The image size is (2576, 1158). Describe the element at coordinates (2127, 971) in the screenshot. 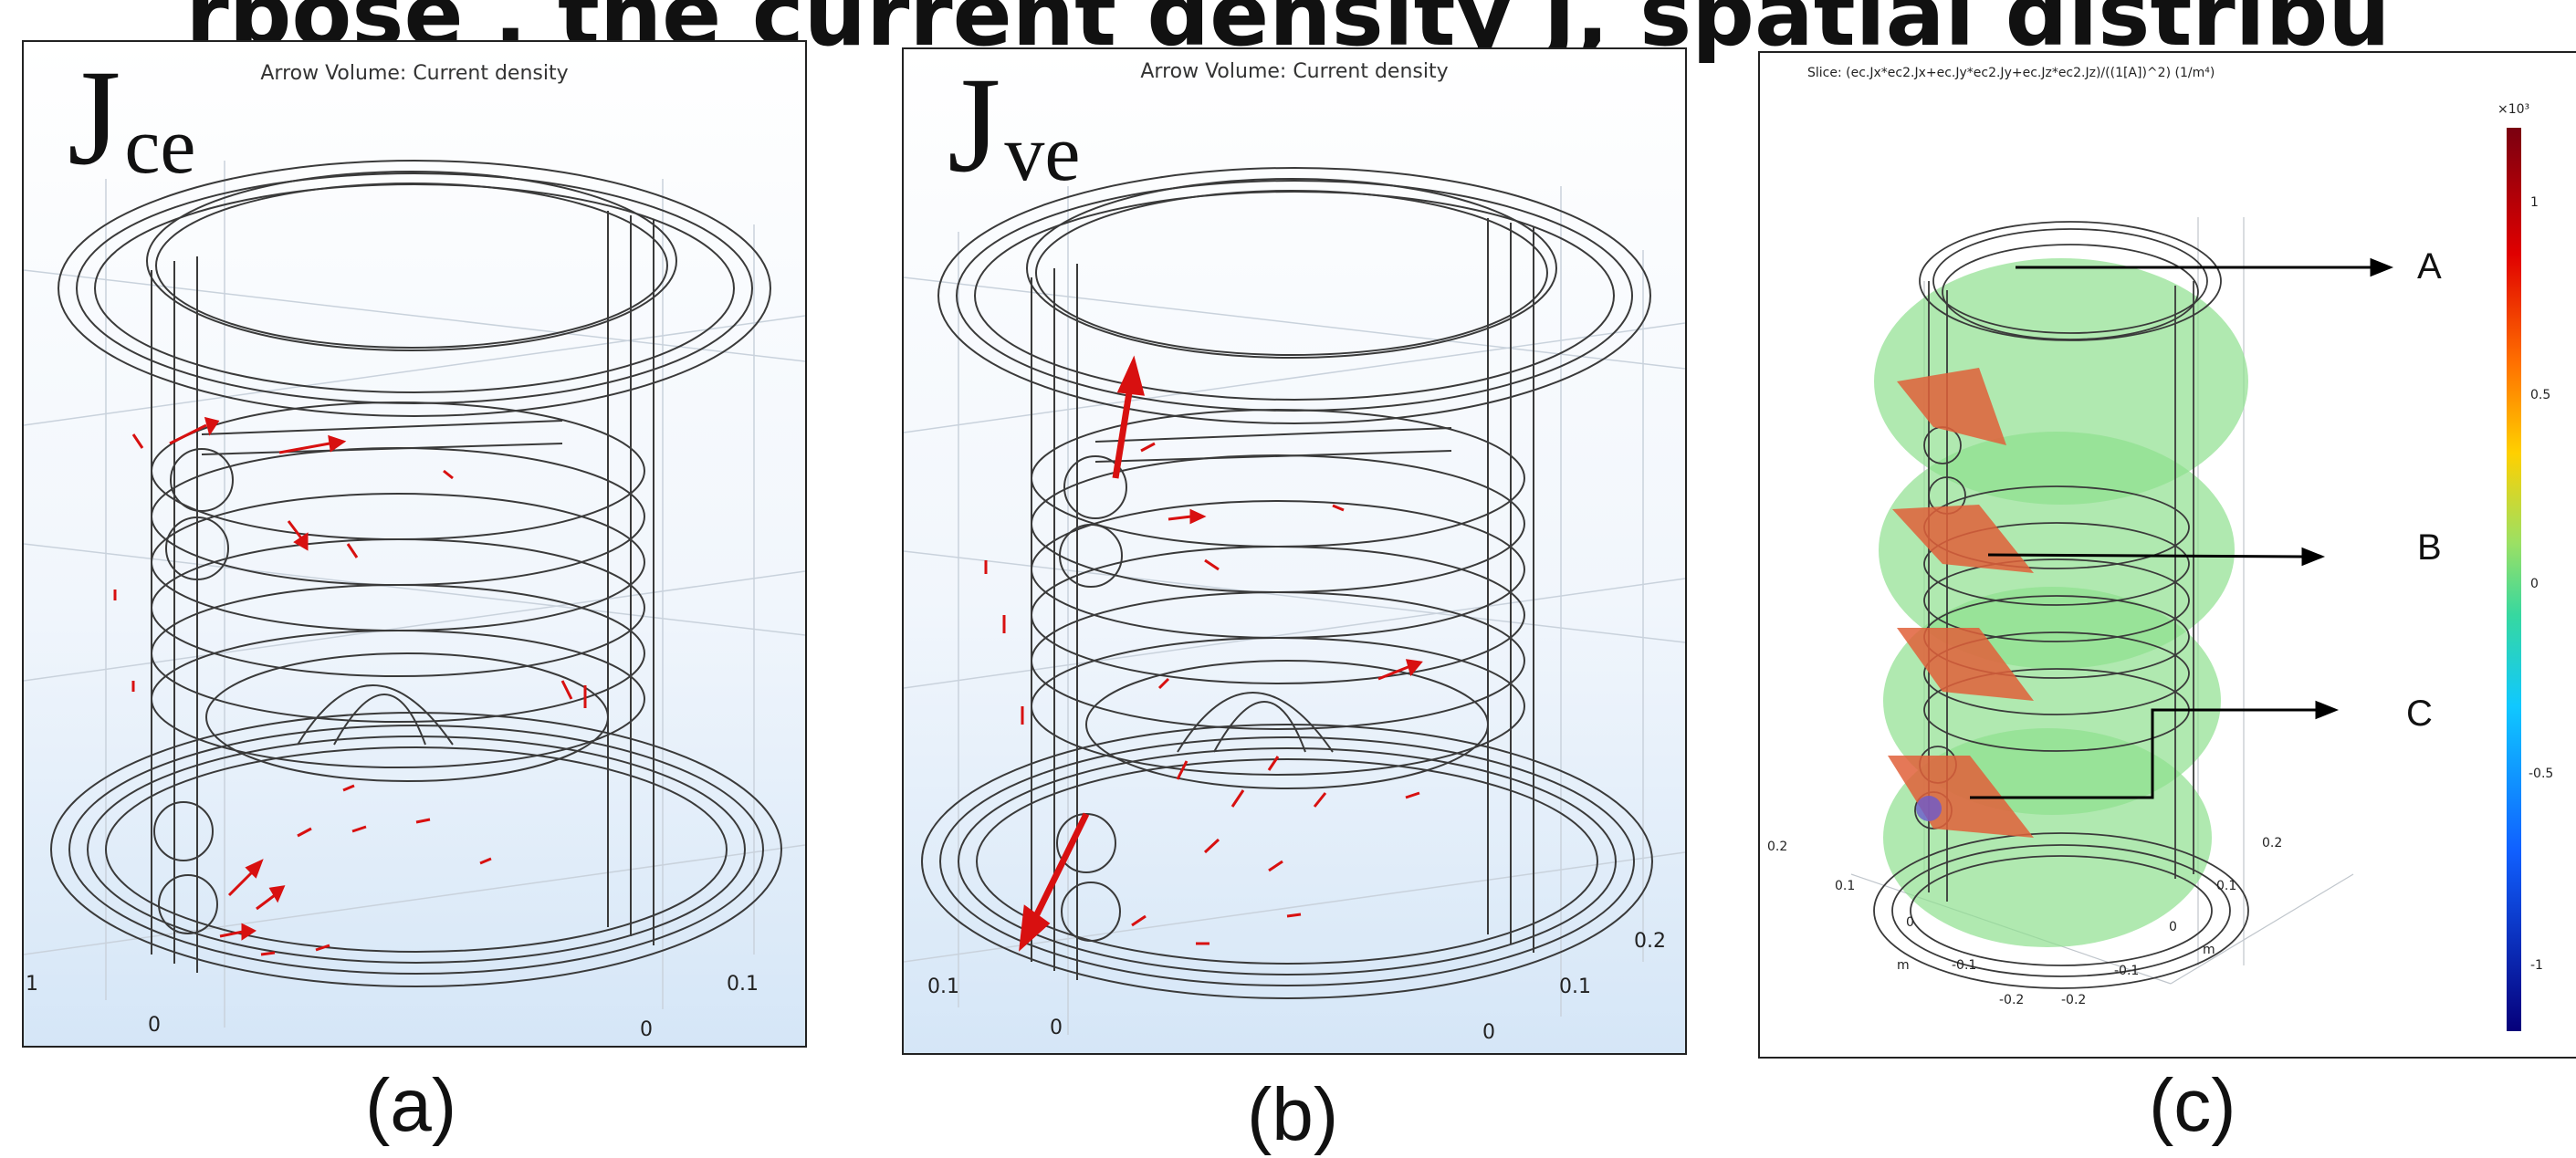

I see `tick-c-z4: -0.1` at that location.